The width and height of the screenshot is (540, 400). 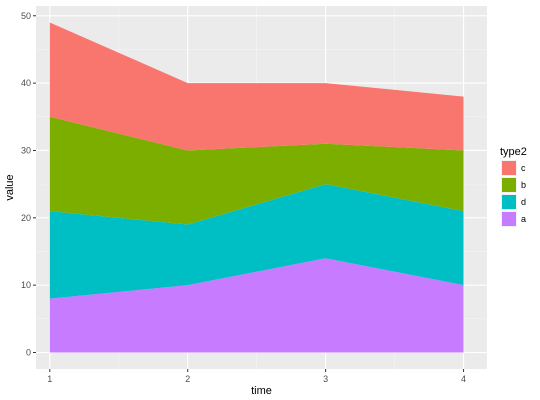 I want to click on y-axis-title: value, so click(x=10, y=187).